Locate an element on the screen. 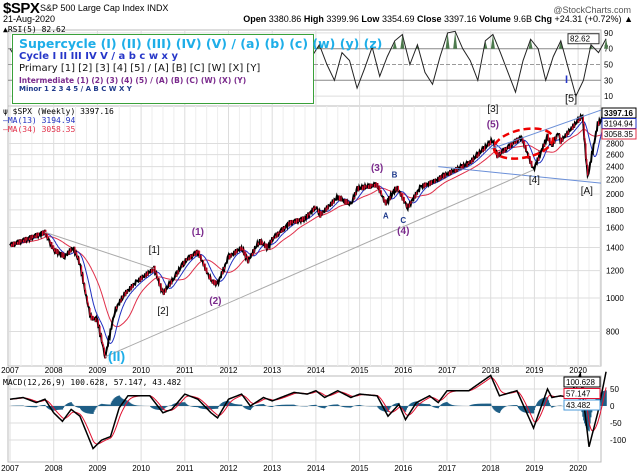  rsi-y-tick-label: 10 is located at coordinates (608, 96).